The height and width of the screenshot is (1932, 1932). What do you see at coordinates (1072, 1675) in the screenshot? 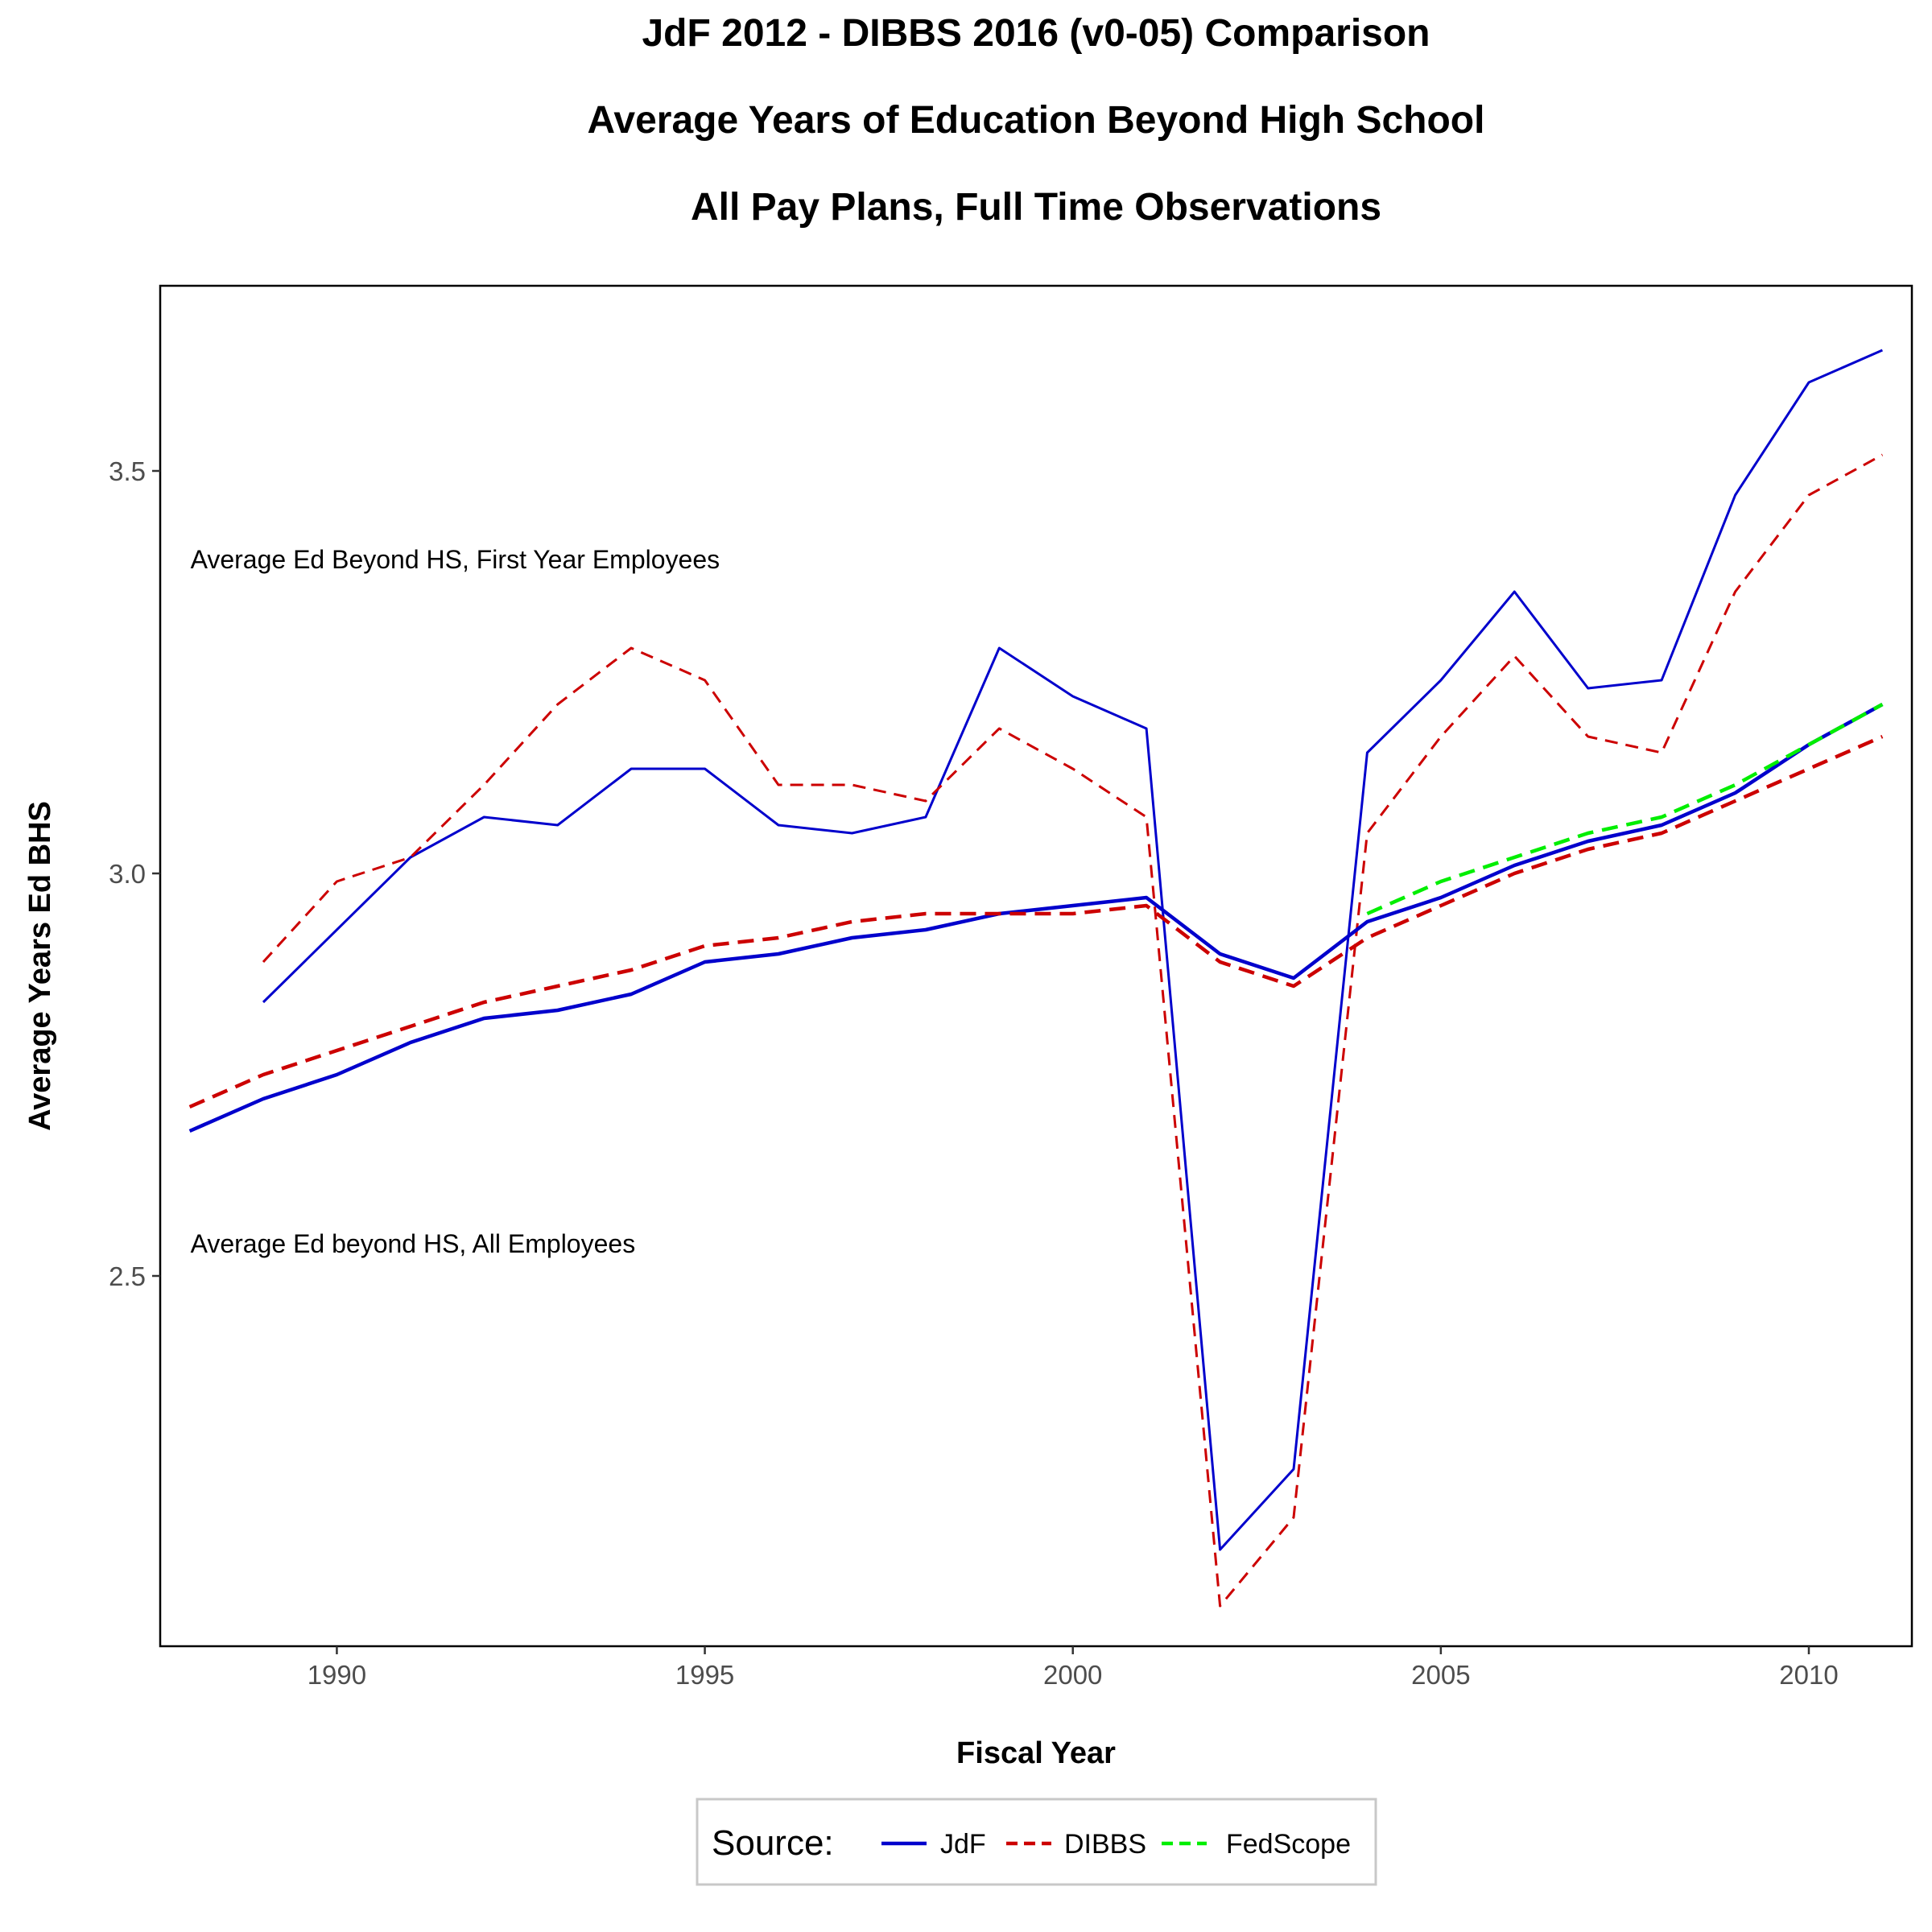
I see `x-tick-label: 2000` at bounding box center [1072, 1675].